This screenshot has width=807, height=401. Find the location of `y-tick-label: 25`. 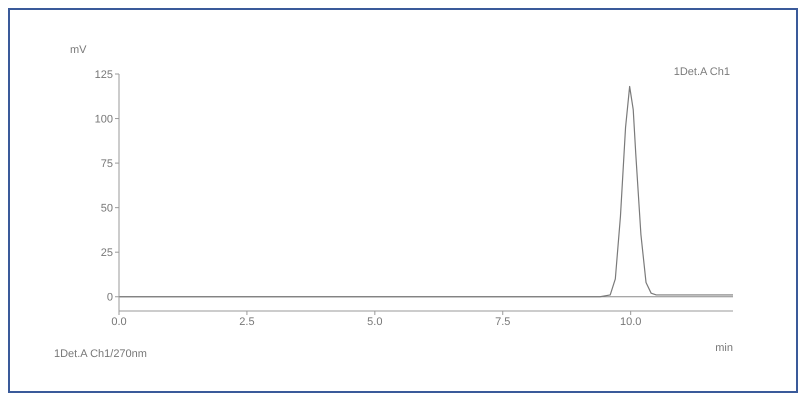

y-tick-label: 25 is located at coordinates (106, 253).